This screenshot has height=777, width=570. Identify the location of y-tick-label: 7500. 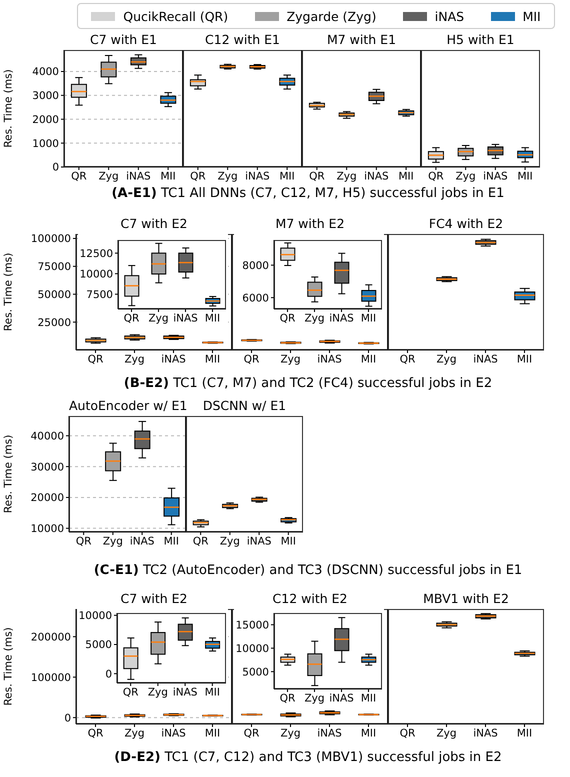
(99, 294).